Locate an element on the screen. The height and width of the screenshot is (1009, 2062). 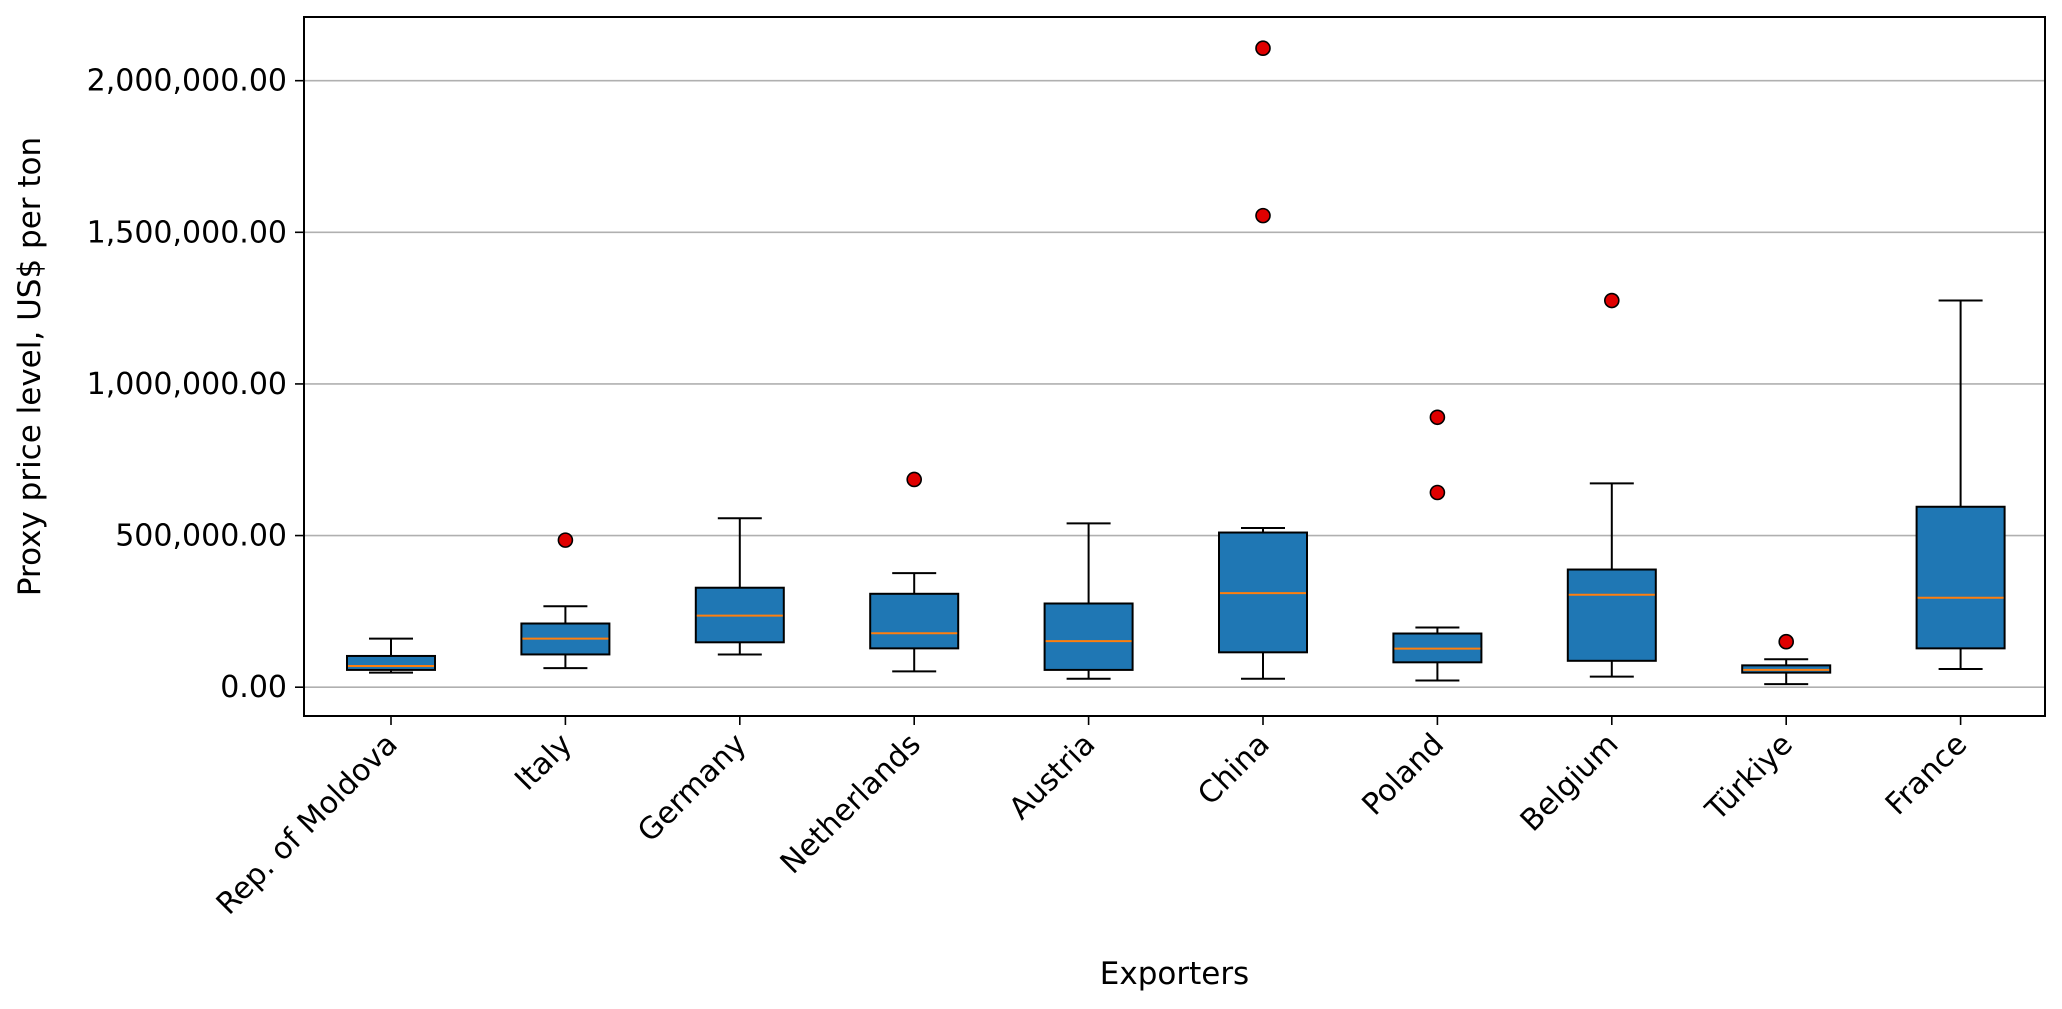
y-tick-label: 1,000,000.00 is located at coordinates (187, 384).